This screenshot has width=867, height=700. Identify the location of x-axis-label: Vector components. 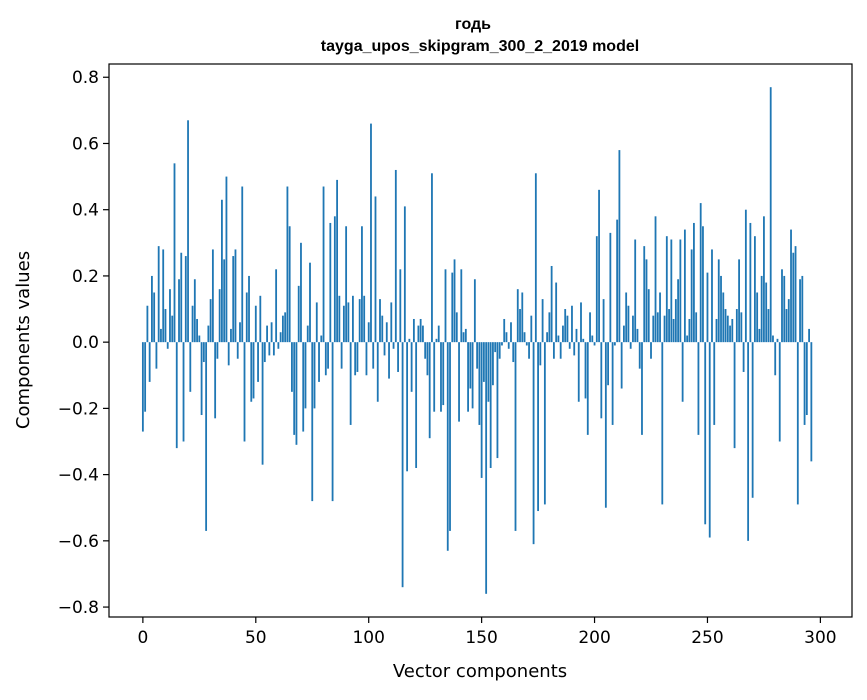
(480, 671).